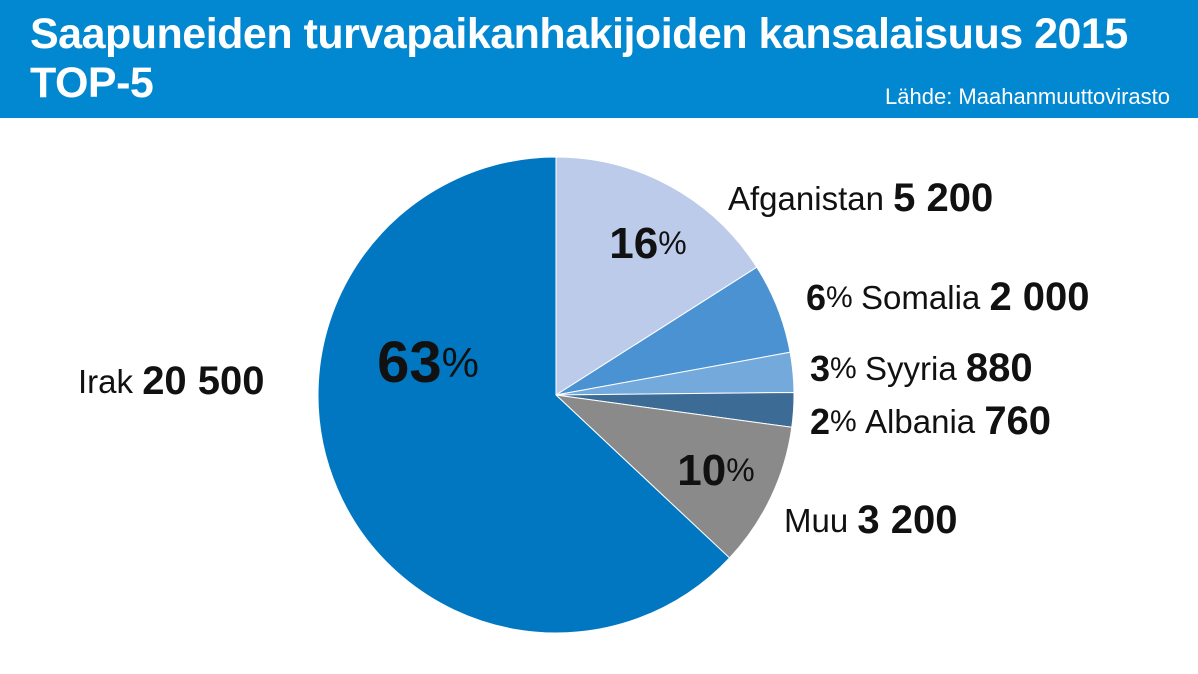 This screenshot has width=1198, height=674. Describe the element at coordinates (921, 368) in the screenshot. I see `pie-category-label-syyria: 3% Syyria 880` at that location.